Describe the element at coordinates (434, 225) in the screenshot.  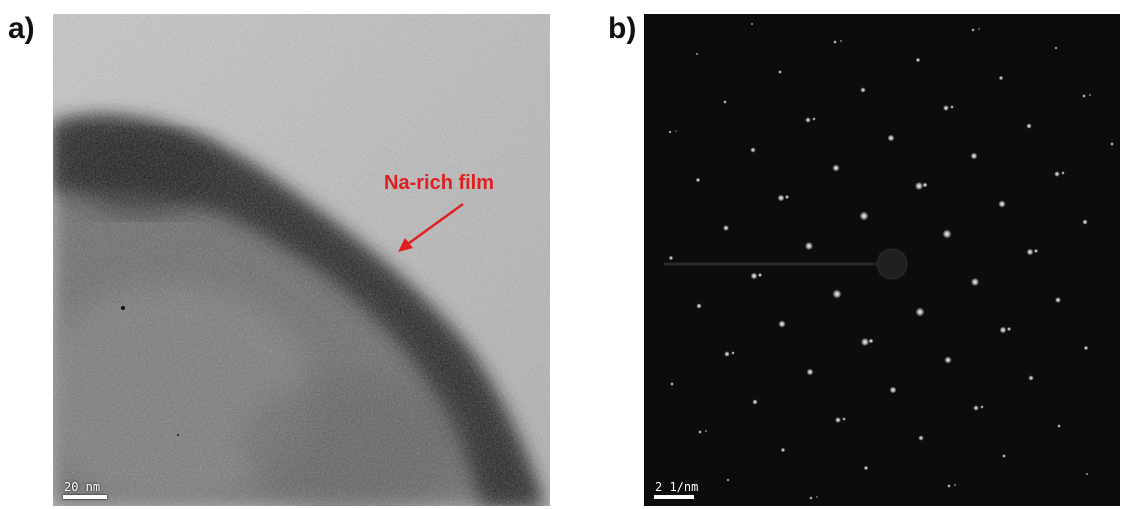
I see `arrow-line` at that location.